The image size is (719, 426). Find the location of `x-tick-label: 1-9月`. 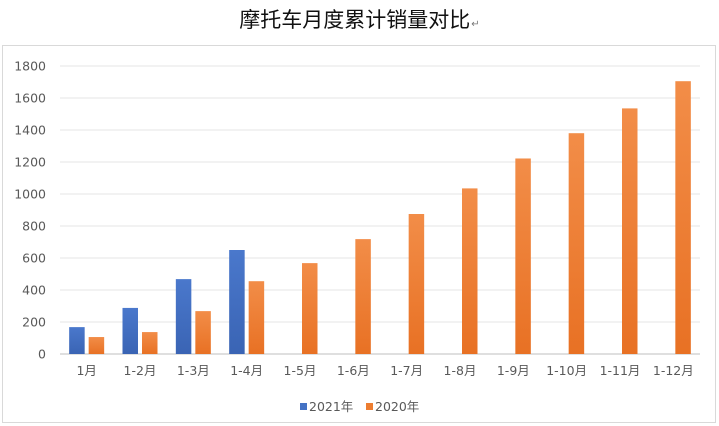

x-tick-label: 1-9月 is located at coordinates (513, 370).